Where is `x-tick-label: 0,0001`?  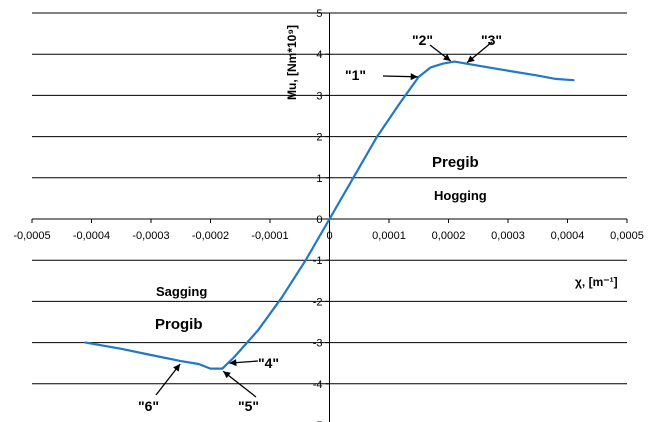
x-tick-label: 0,0001 is located at coordinates (389, 236).